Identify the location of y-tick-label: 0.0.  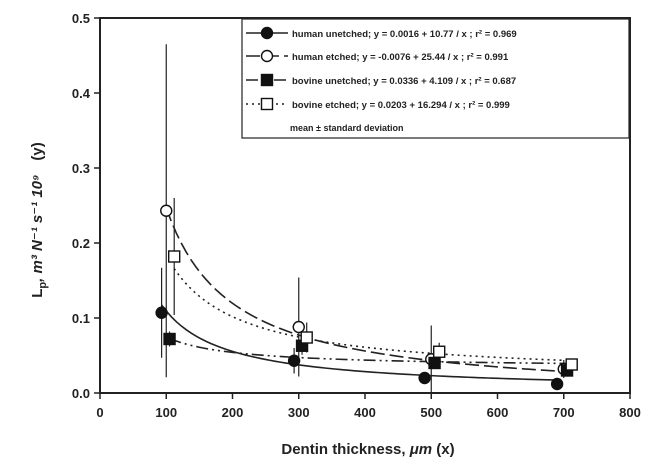
(81, 393).